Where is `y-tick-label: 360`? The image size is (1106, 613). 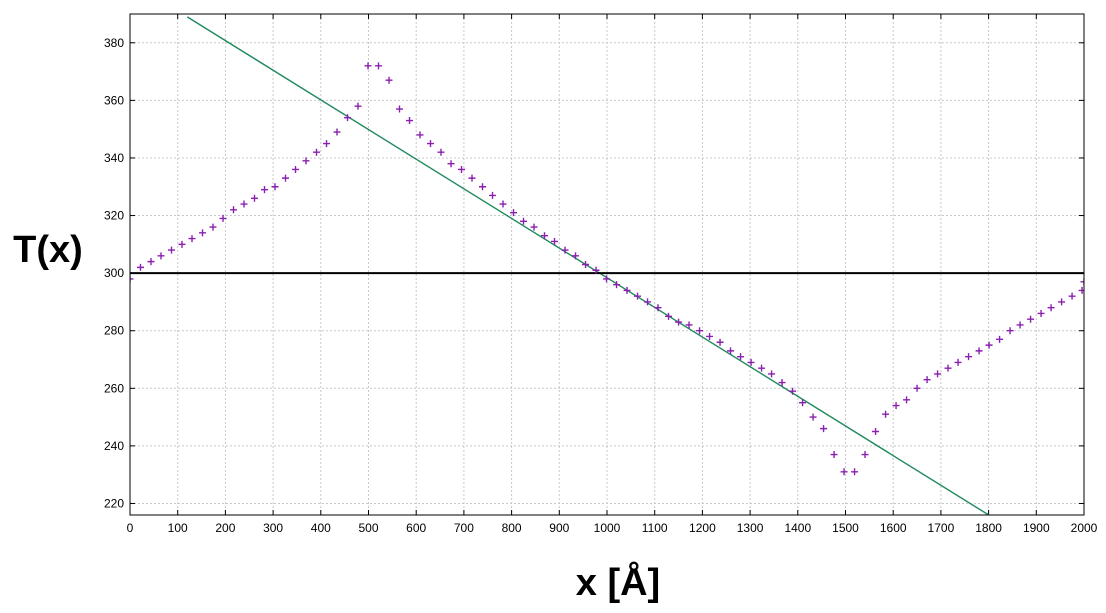 y-tick-label: 360 is located at coordinates (114, 100).